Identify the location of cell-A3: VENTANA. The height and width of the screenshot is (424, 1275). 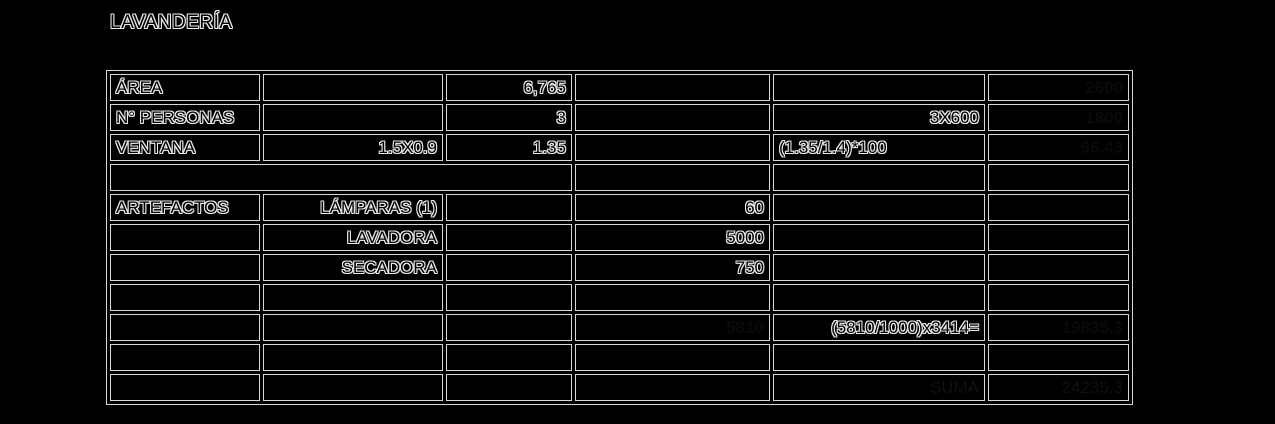
(185, 147).